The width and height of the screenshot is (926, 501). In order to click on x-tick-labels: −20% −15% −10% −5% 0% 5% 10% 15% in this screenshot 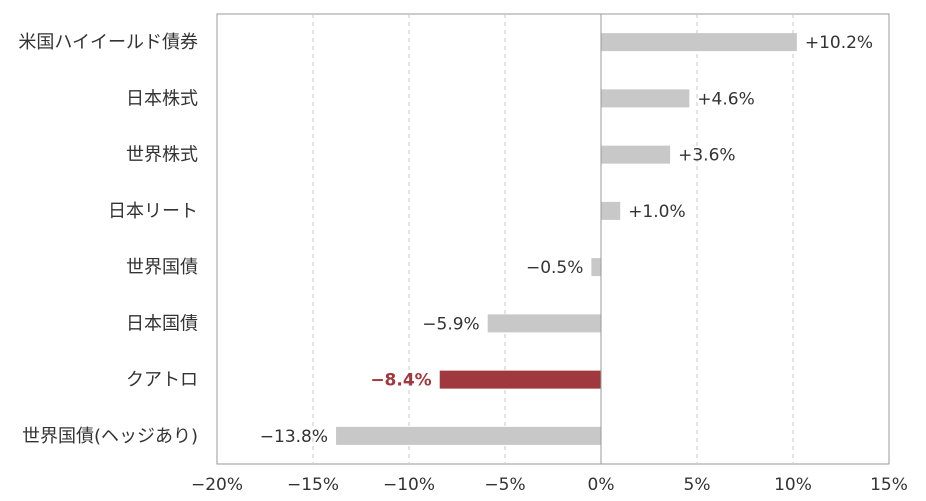, I will do `click(549, 485)`.